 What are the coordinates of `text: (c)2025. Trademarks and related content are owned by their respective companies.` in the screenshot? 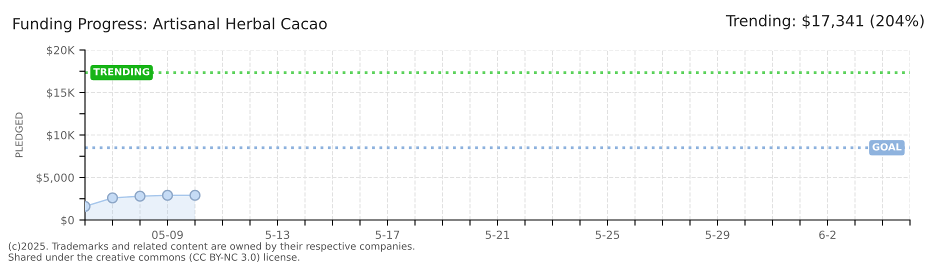 It's located at (211, 247).